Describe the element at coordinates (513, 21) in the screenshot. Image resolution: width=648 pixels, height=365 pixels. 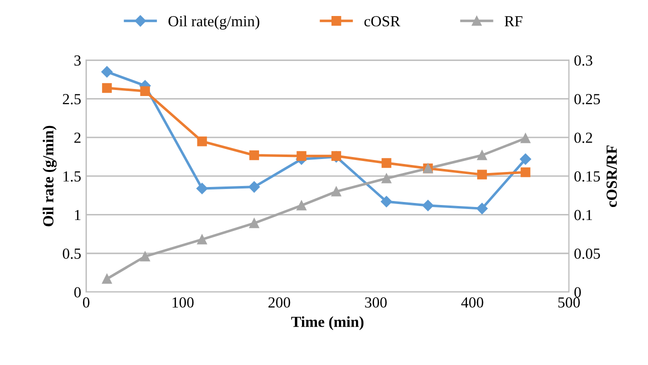
I see `legend-label: RF` at that location.